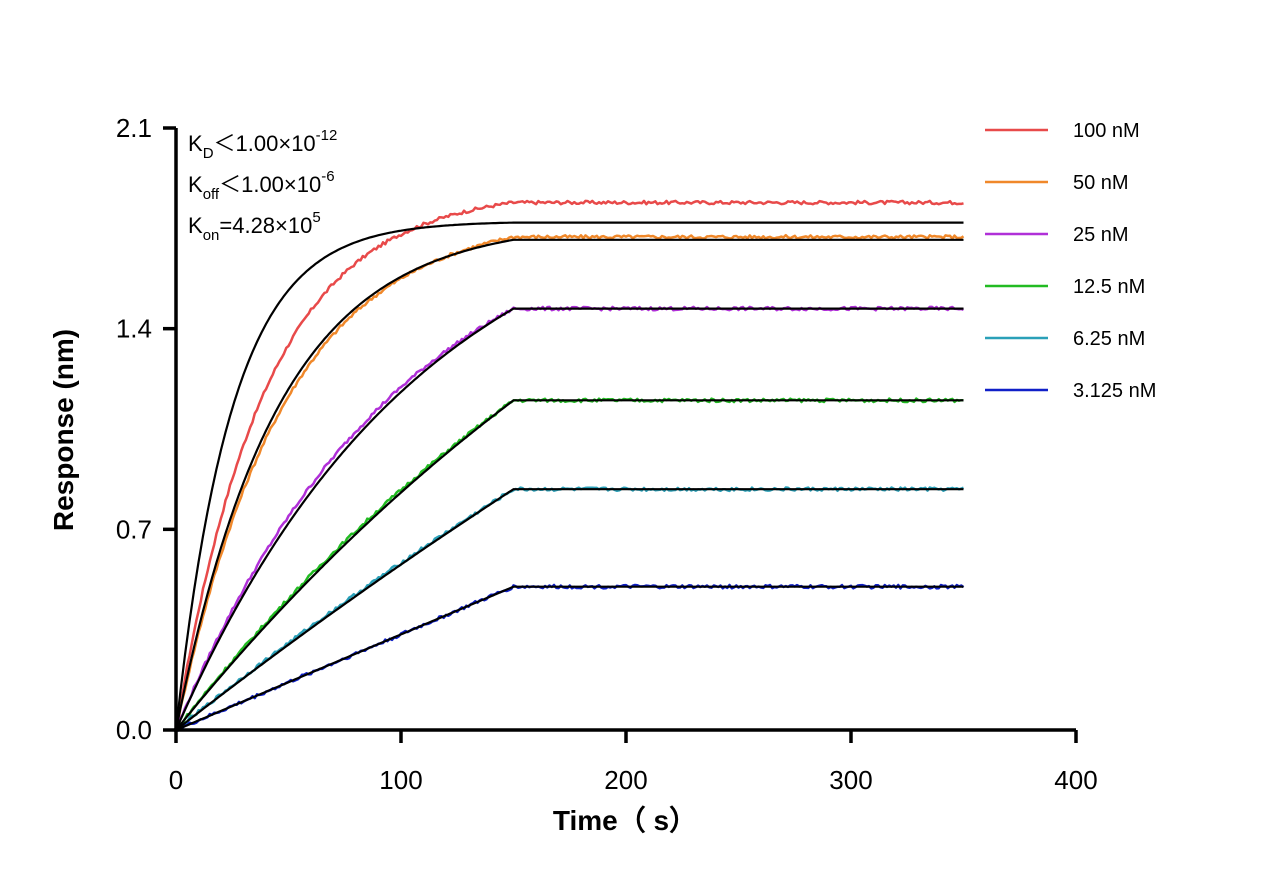 This screenshot has height=882, width=1283. I want to click on x-tick-label: 100, so click(400, 780).